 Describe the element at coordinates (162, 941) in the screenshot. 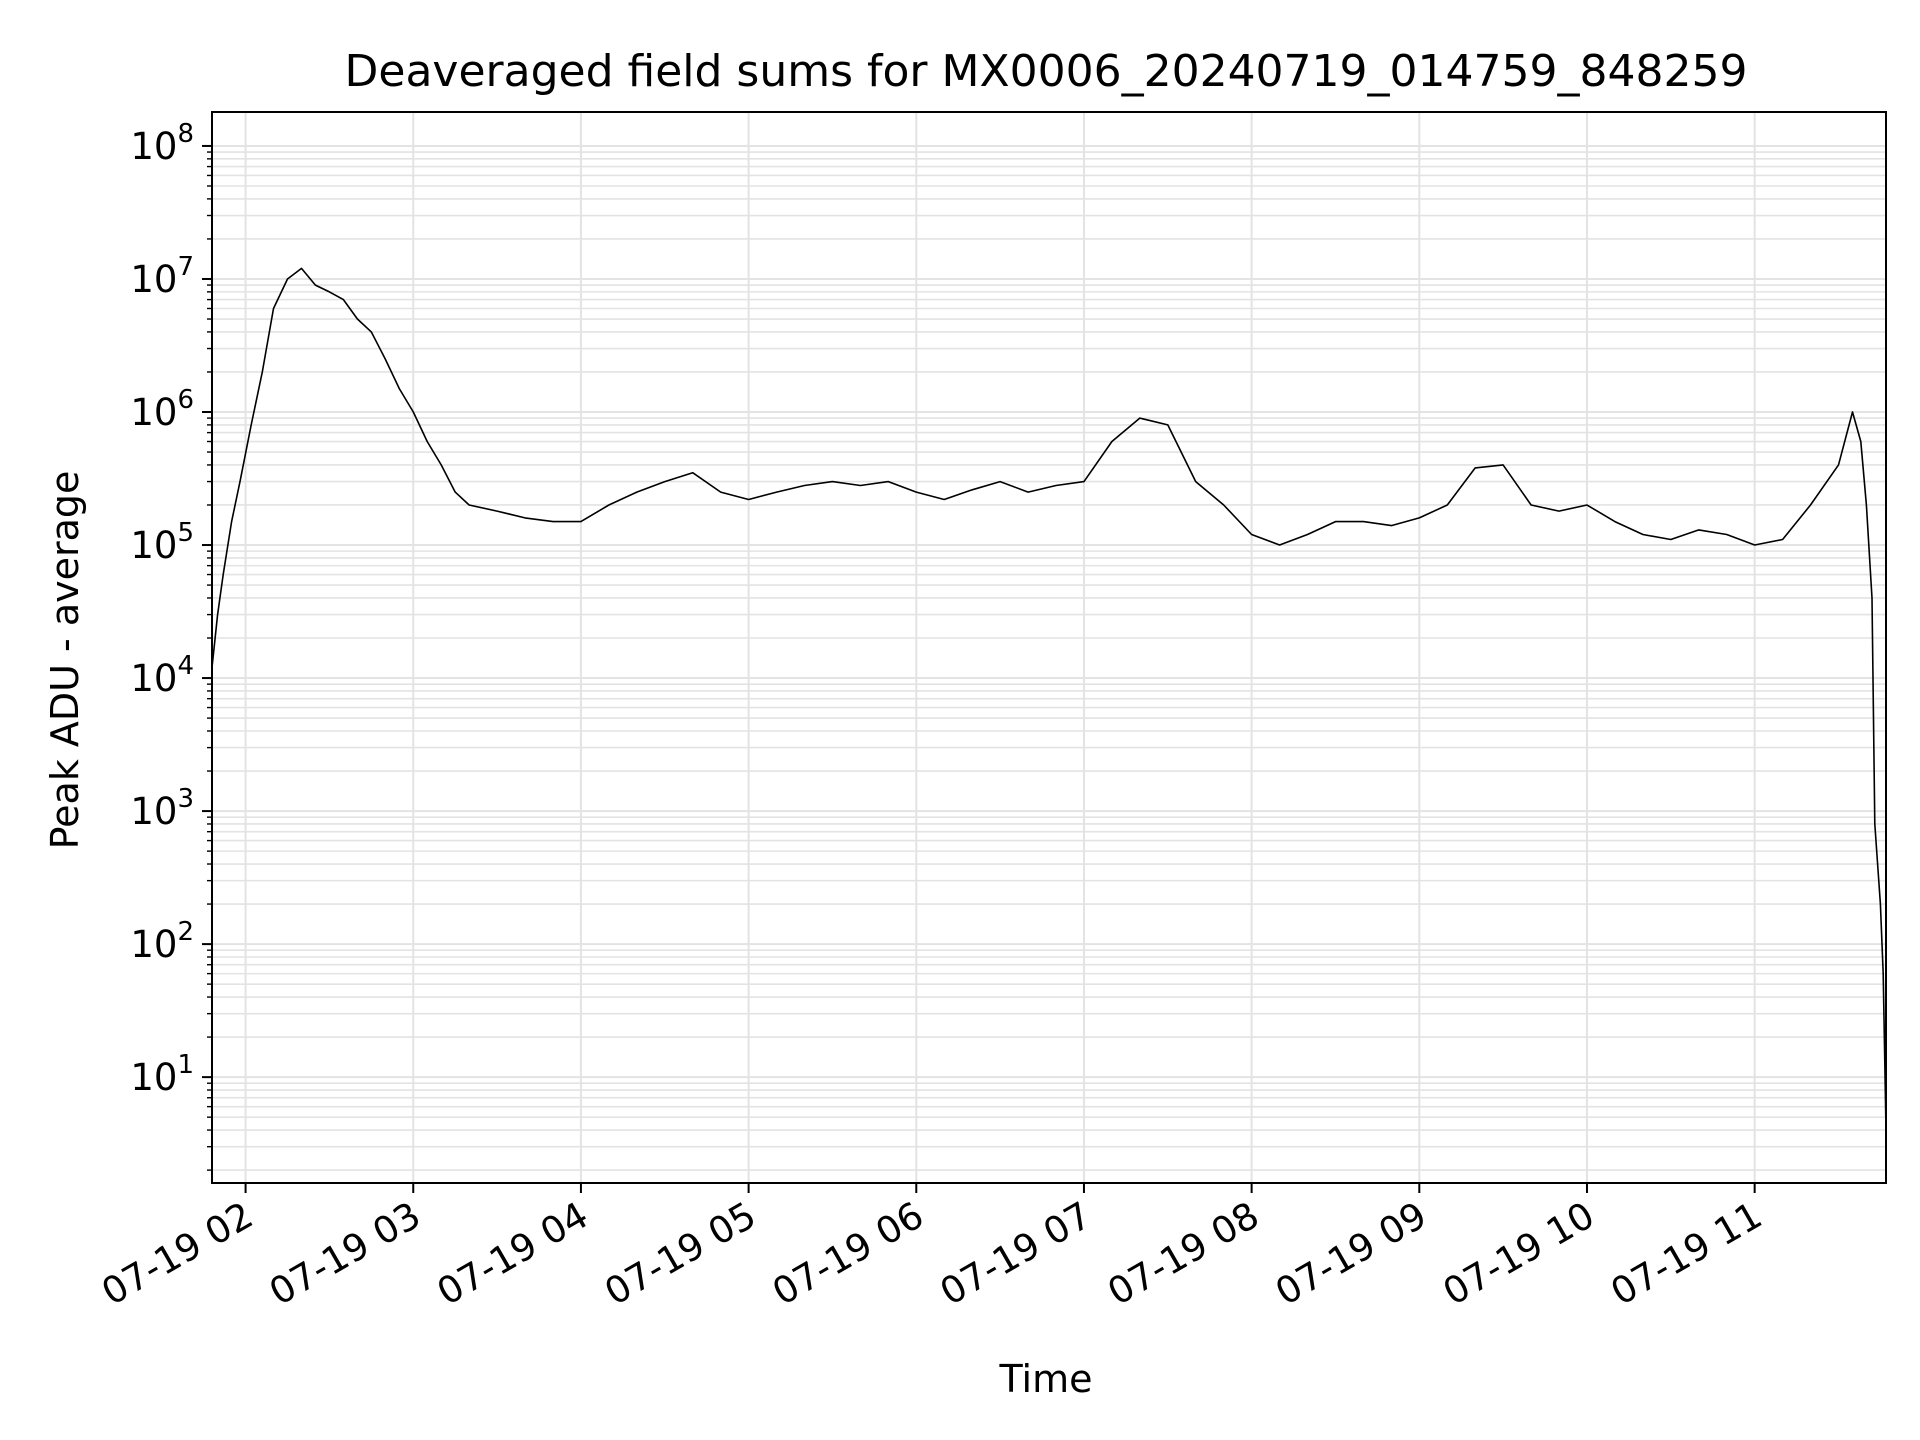

I see `y-tick-label: 10²` at that location.